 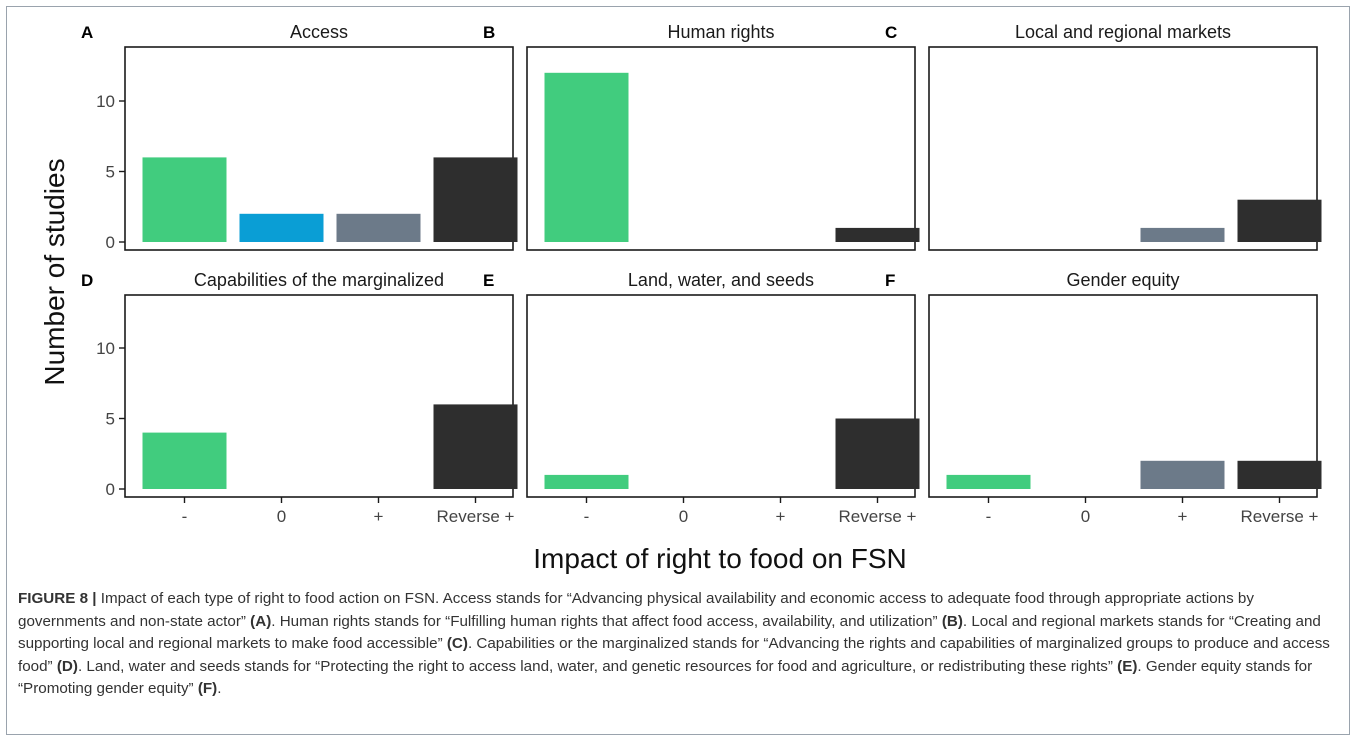 What do you see at coordinates (720, 558) in the screenshot?
I see `x-axis-title: Impact of right to food on FSN` at bounding box center [720, 558].